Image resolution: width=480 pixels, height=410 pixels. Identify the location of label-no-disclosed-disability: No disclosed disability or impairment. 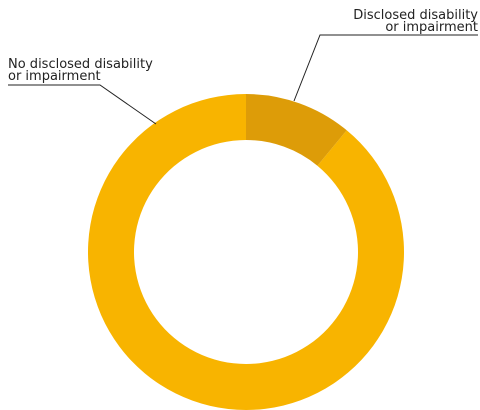
(80, 71).